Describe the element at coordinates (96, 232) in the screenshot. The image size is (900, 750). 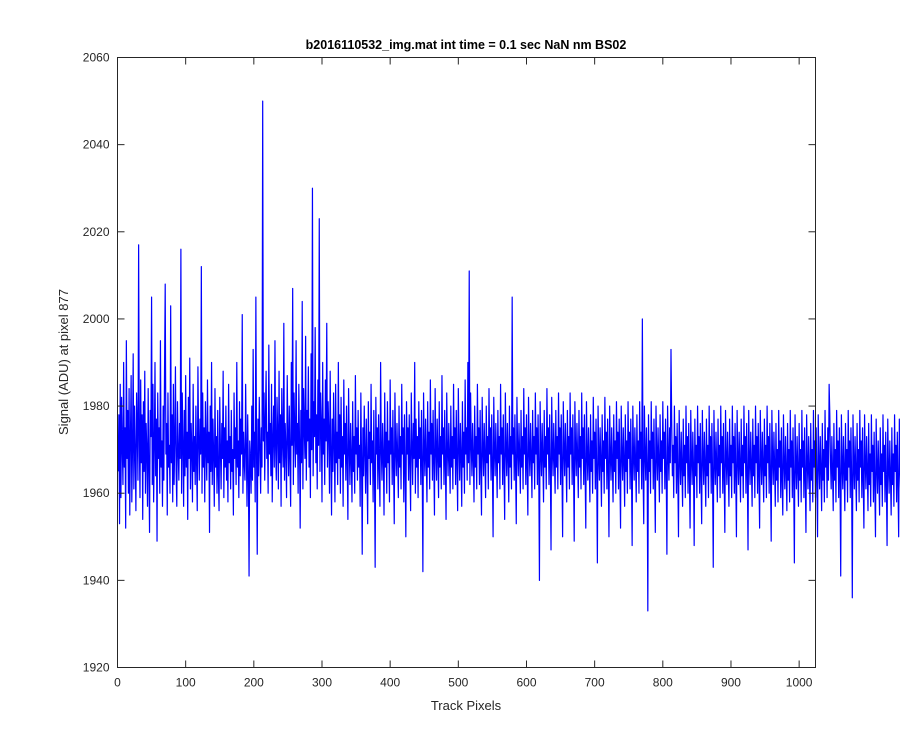
I see `y-tick-label: 2020` at that location.